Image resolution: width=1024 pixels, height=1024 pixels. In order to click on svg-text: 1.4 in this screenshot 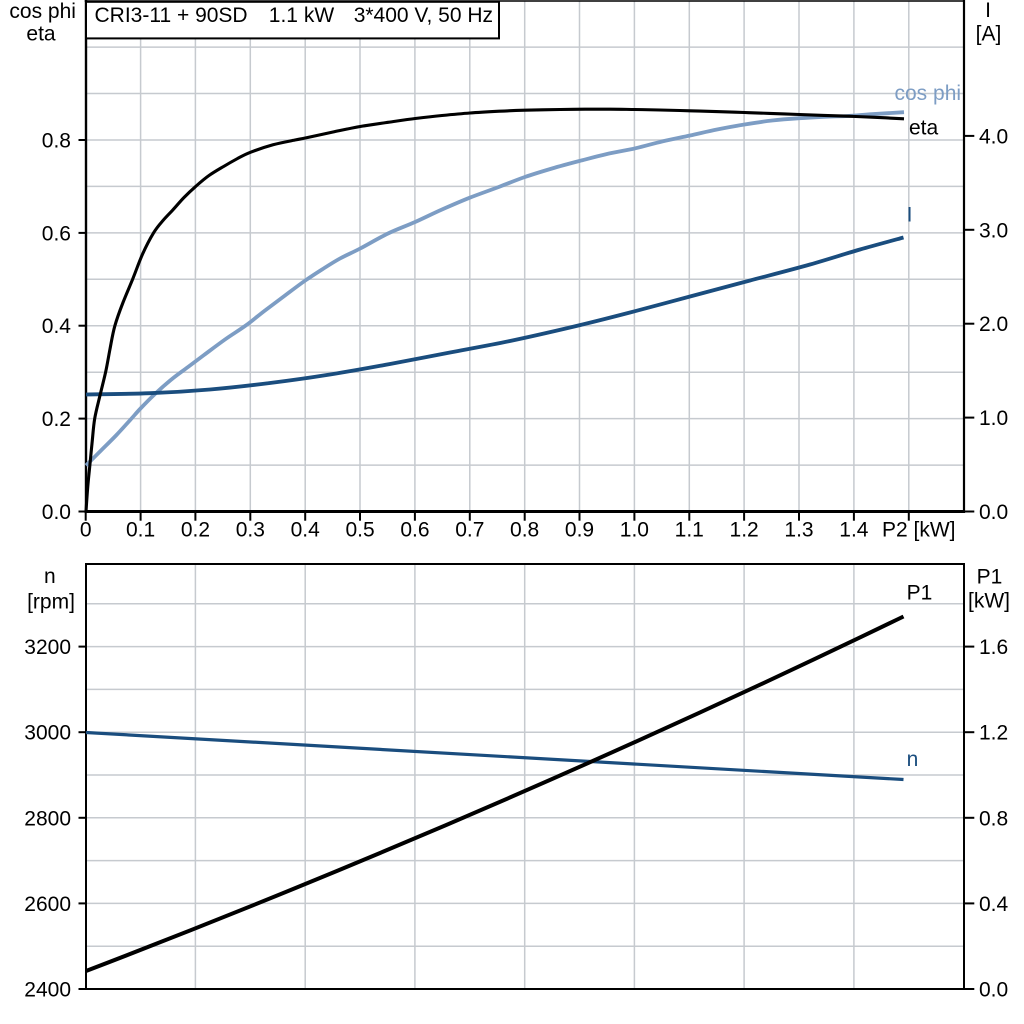, I will do `click(854, 530)`.